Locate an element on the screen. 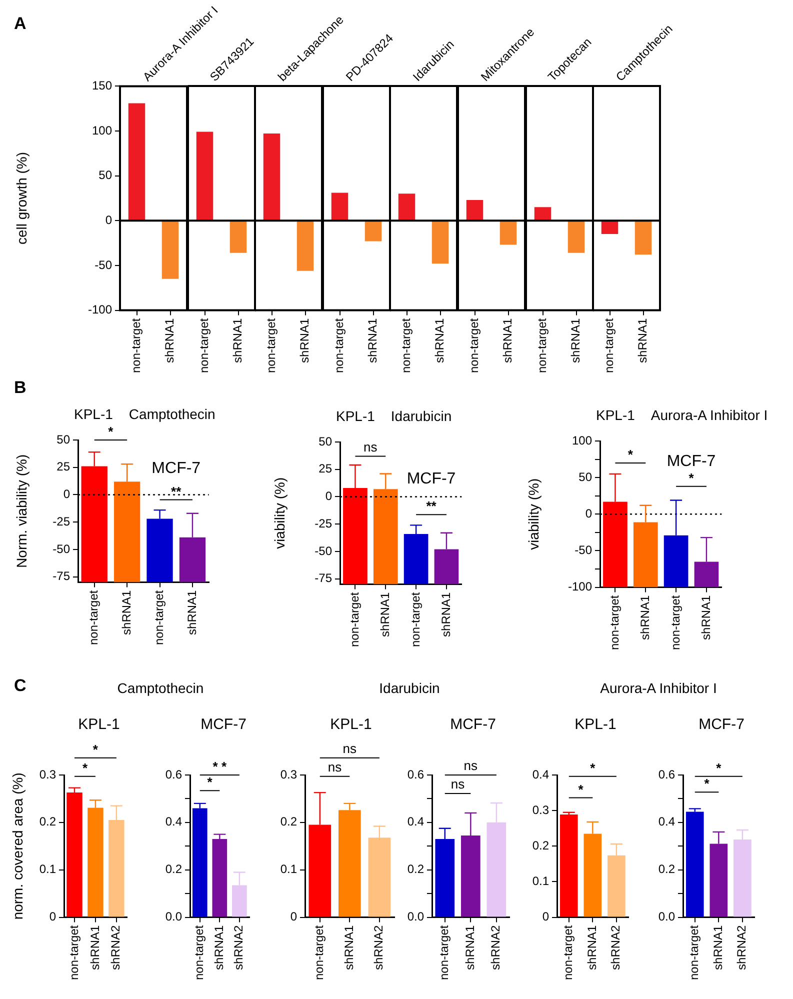 The image size is (793, 999). y-tick-label: 150 is located at coordinates (102, 85).